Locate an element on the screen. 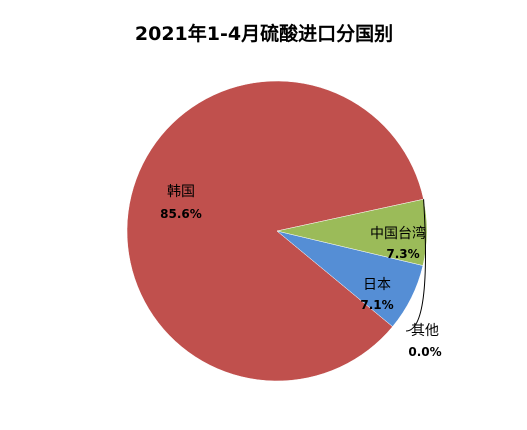 This screenshot has width=527, height=430. slice-label-korea: 韩国 is located at coordinates (181, 192).